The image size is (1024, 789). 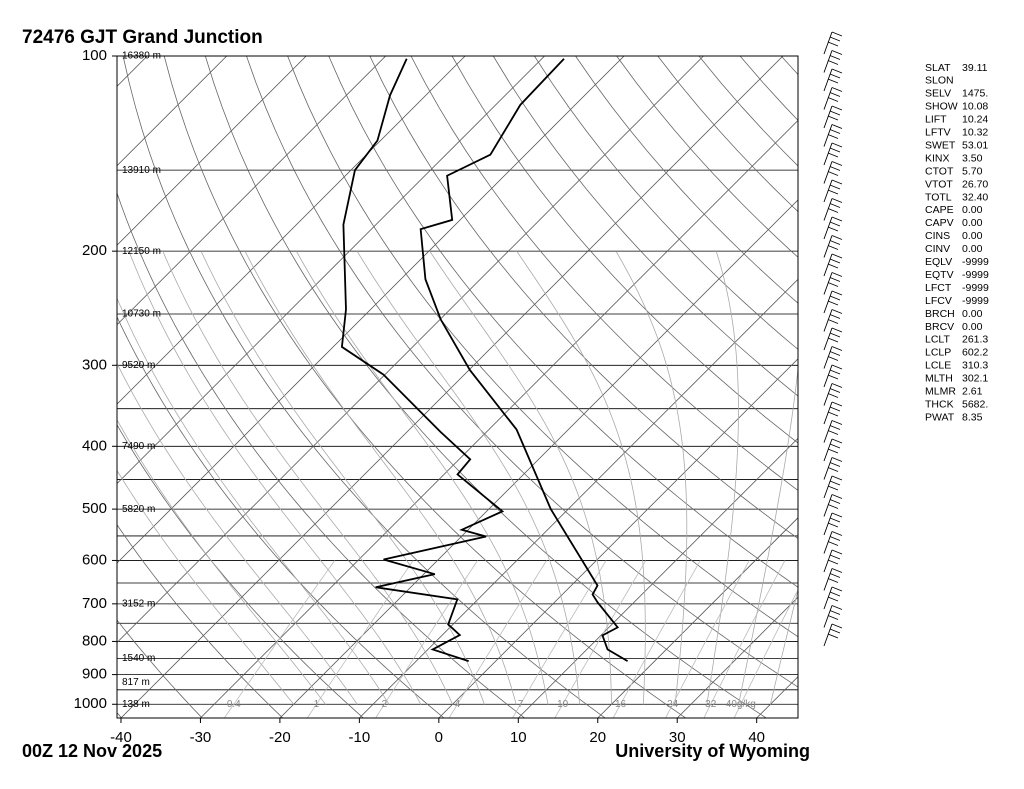 What do you see at coordinates (94, 674) in the screenshot?
I see `y-tick-label: 900` at bounding box center [94, 674].